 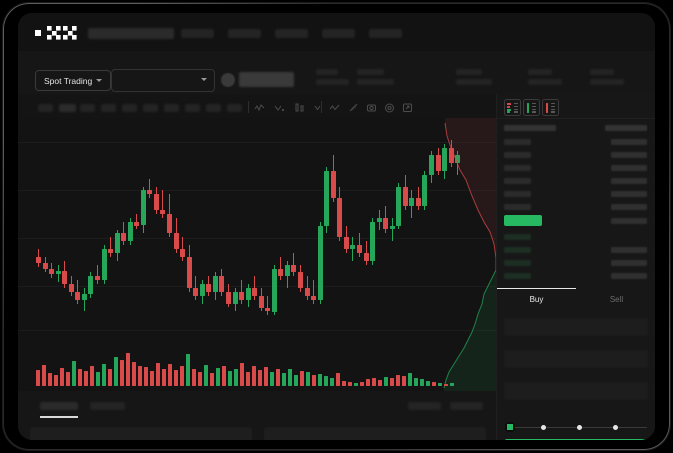 I want to click on logo-letter-k, so click(x=54, y=33).